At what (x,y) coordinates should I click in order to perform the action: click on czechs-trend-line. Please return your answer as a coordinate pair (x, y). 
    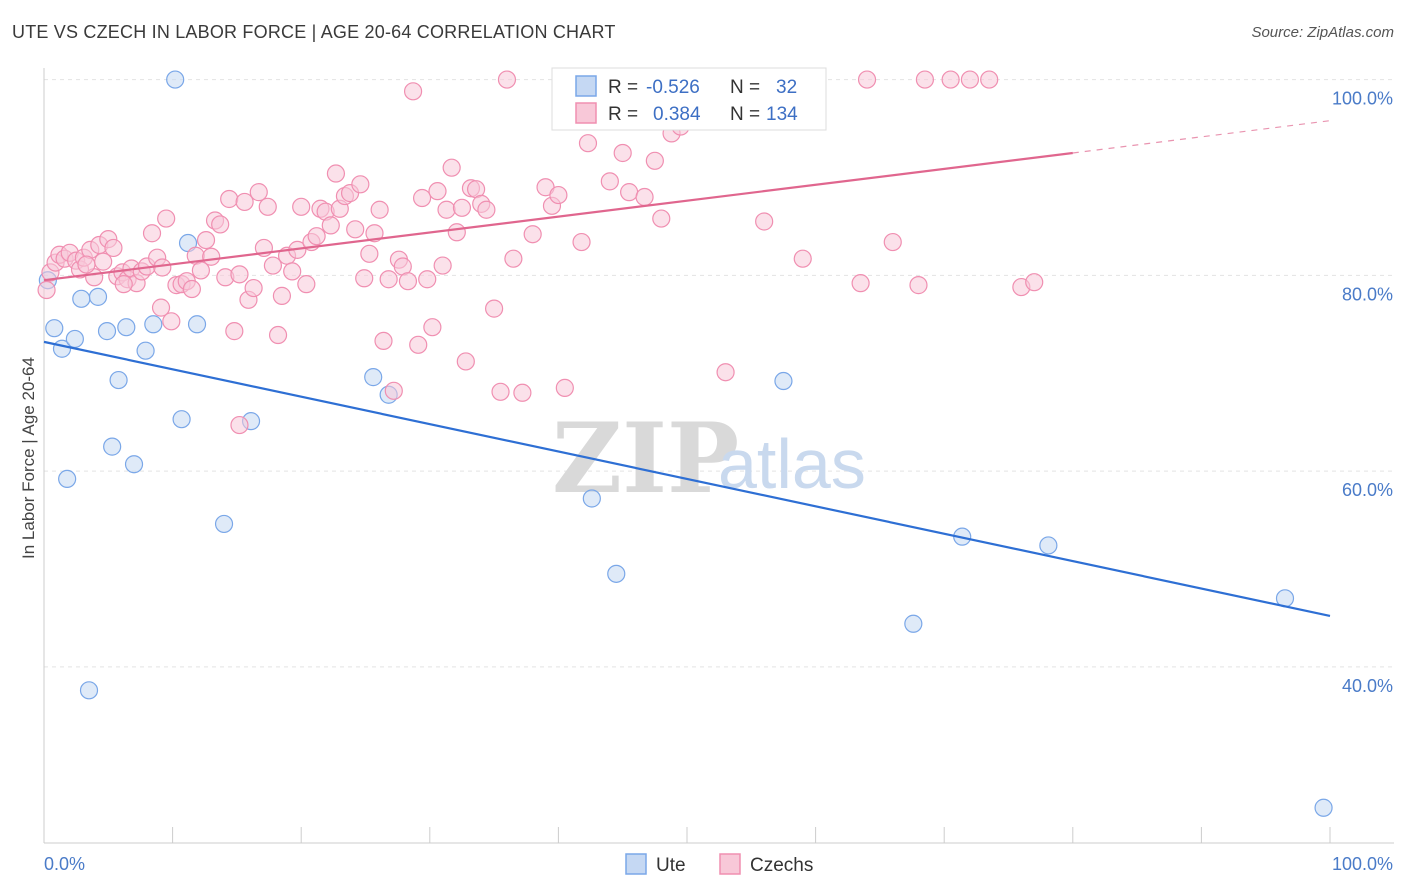
    Looking at the image, I should click on (558, 216).